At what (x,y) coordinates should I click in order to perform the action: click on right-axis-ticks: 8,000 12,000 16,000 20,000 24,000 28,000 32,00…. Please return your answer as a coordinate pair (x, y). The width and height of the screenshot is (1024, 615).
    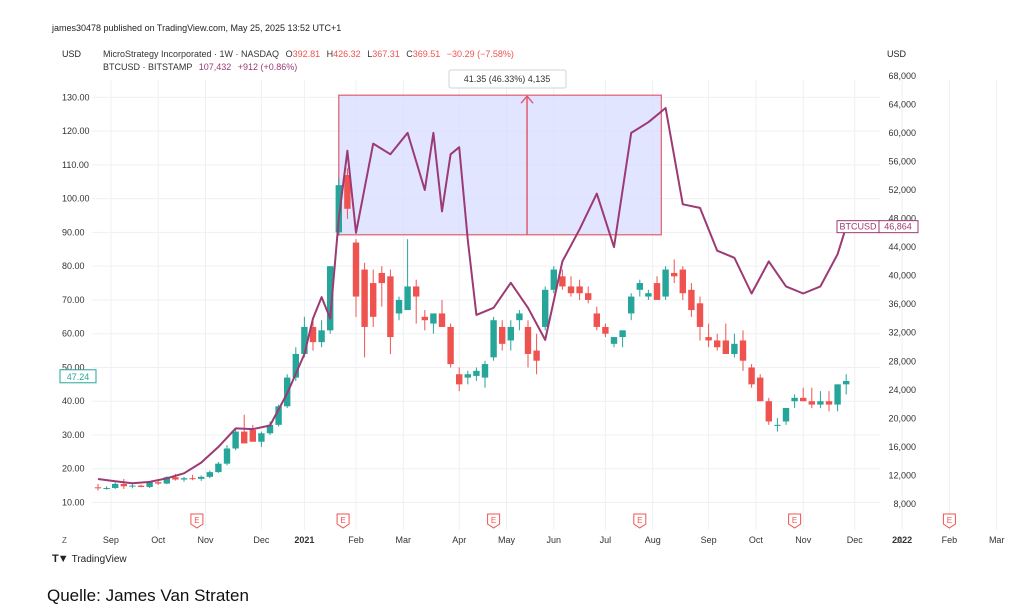
    Looking at the image, I should click on (902, 290).